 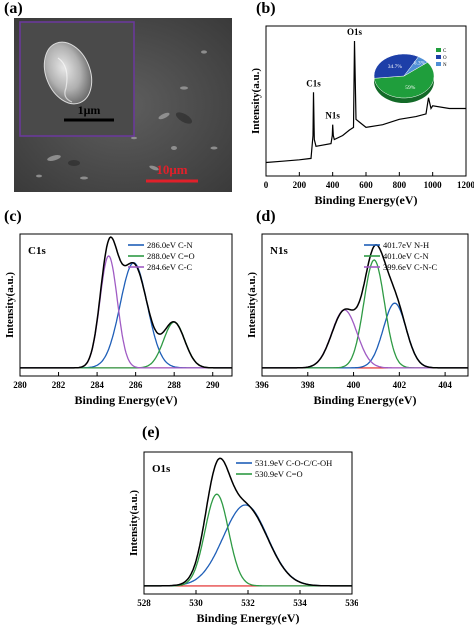 What do you see at coordinates (262, 385) in the screenshot?
I see `x-tick-label: 396` at bounding box center [262, 385].